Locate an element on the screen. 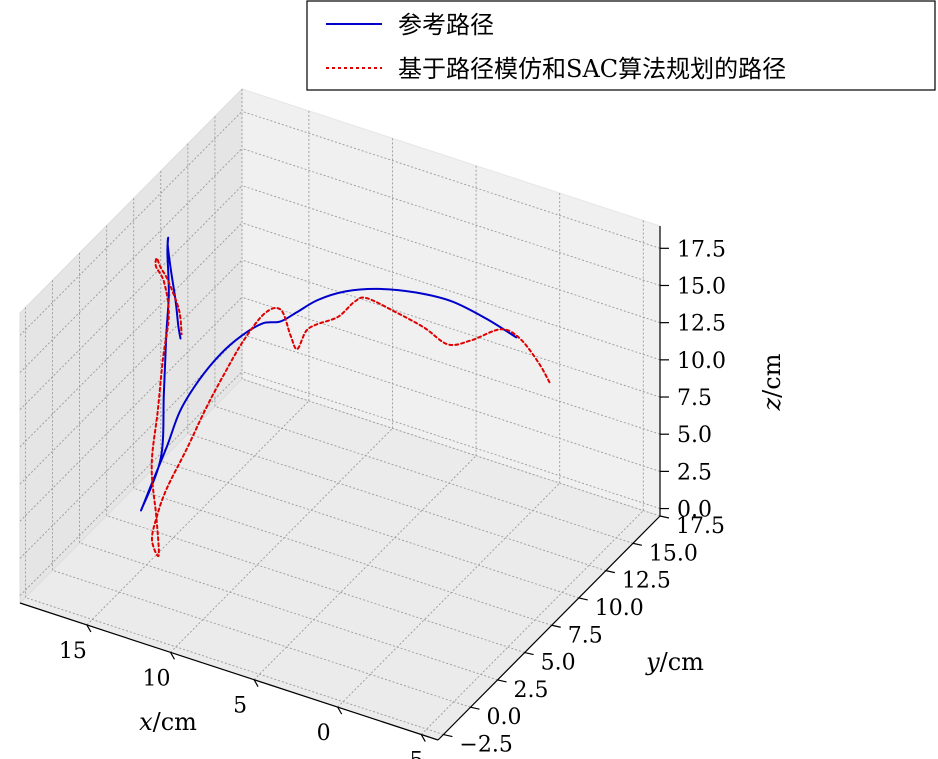 This screenshot has height=759, width=938. x-axis-label: x/cm is located at coordinates (168, 722).